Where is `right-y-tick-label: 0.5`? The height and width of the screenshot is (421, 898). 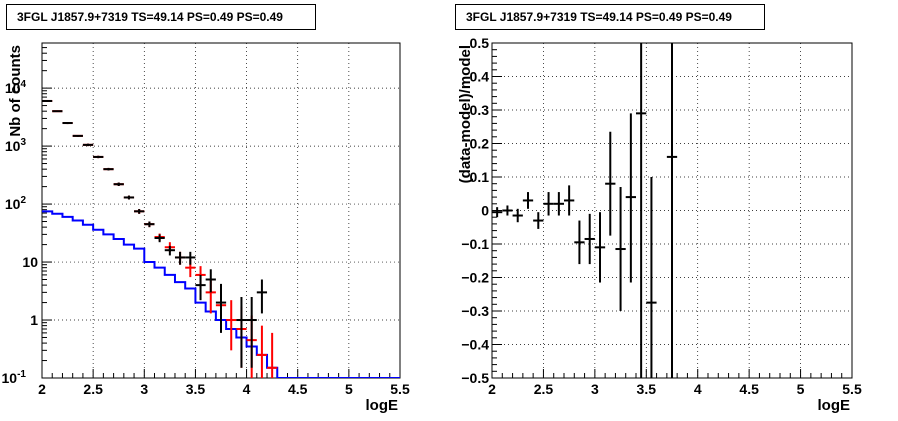 right-y-tick-label: 0.5 is located at coordinates (480, 43).